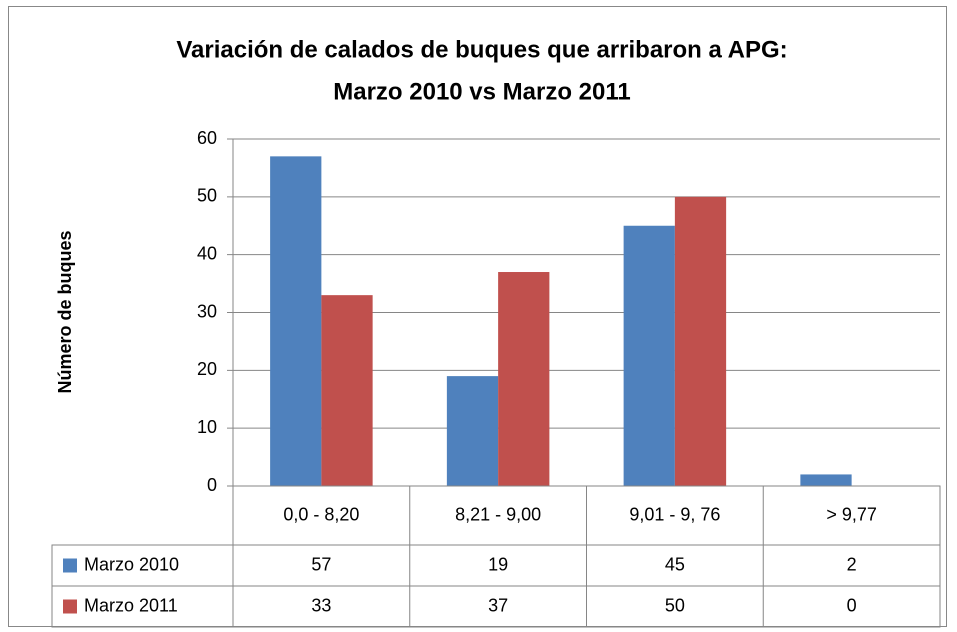  Describe the element at coordinates (131, 564) in the screenshot. I see `legend-label: Marzo 2010` at that location.